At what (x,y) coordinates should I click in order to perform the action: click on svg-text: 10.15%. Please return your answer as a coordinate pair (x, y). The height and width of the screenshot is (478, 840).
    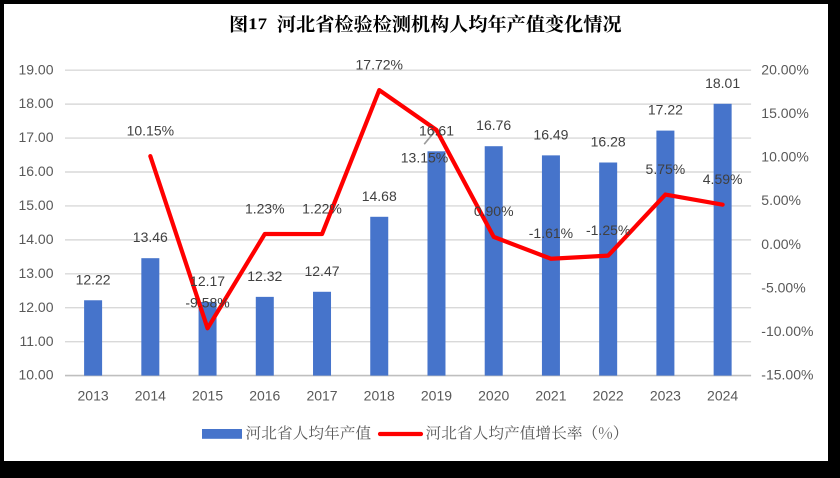
    Looking at the image, I should click on (150, 130).